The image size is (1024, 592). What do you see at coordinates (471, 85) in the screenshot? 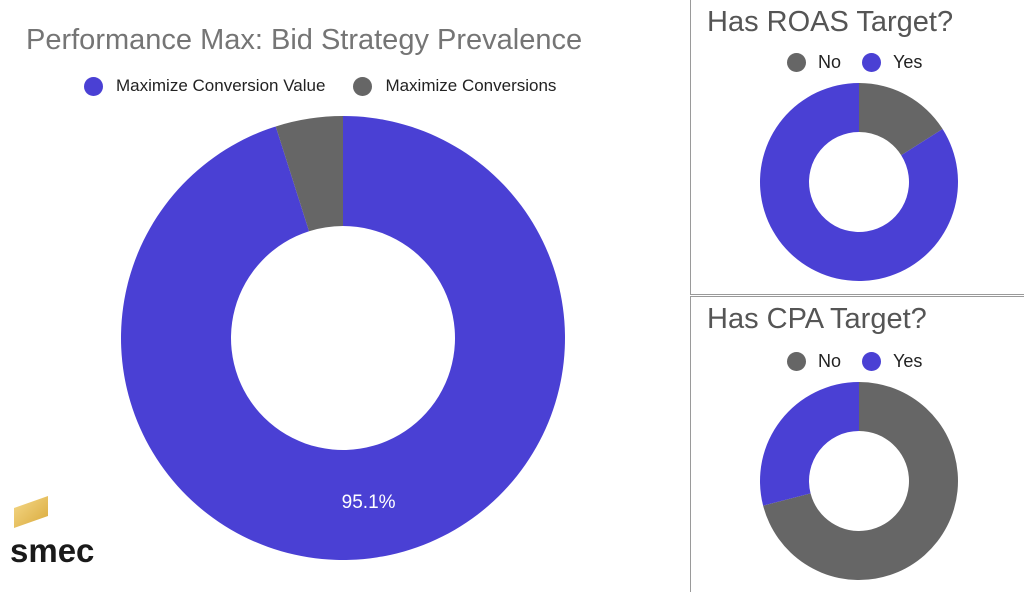
I see `legend-label: Maximize Conversions` at bounding box center [471, 85].